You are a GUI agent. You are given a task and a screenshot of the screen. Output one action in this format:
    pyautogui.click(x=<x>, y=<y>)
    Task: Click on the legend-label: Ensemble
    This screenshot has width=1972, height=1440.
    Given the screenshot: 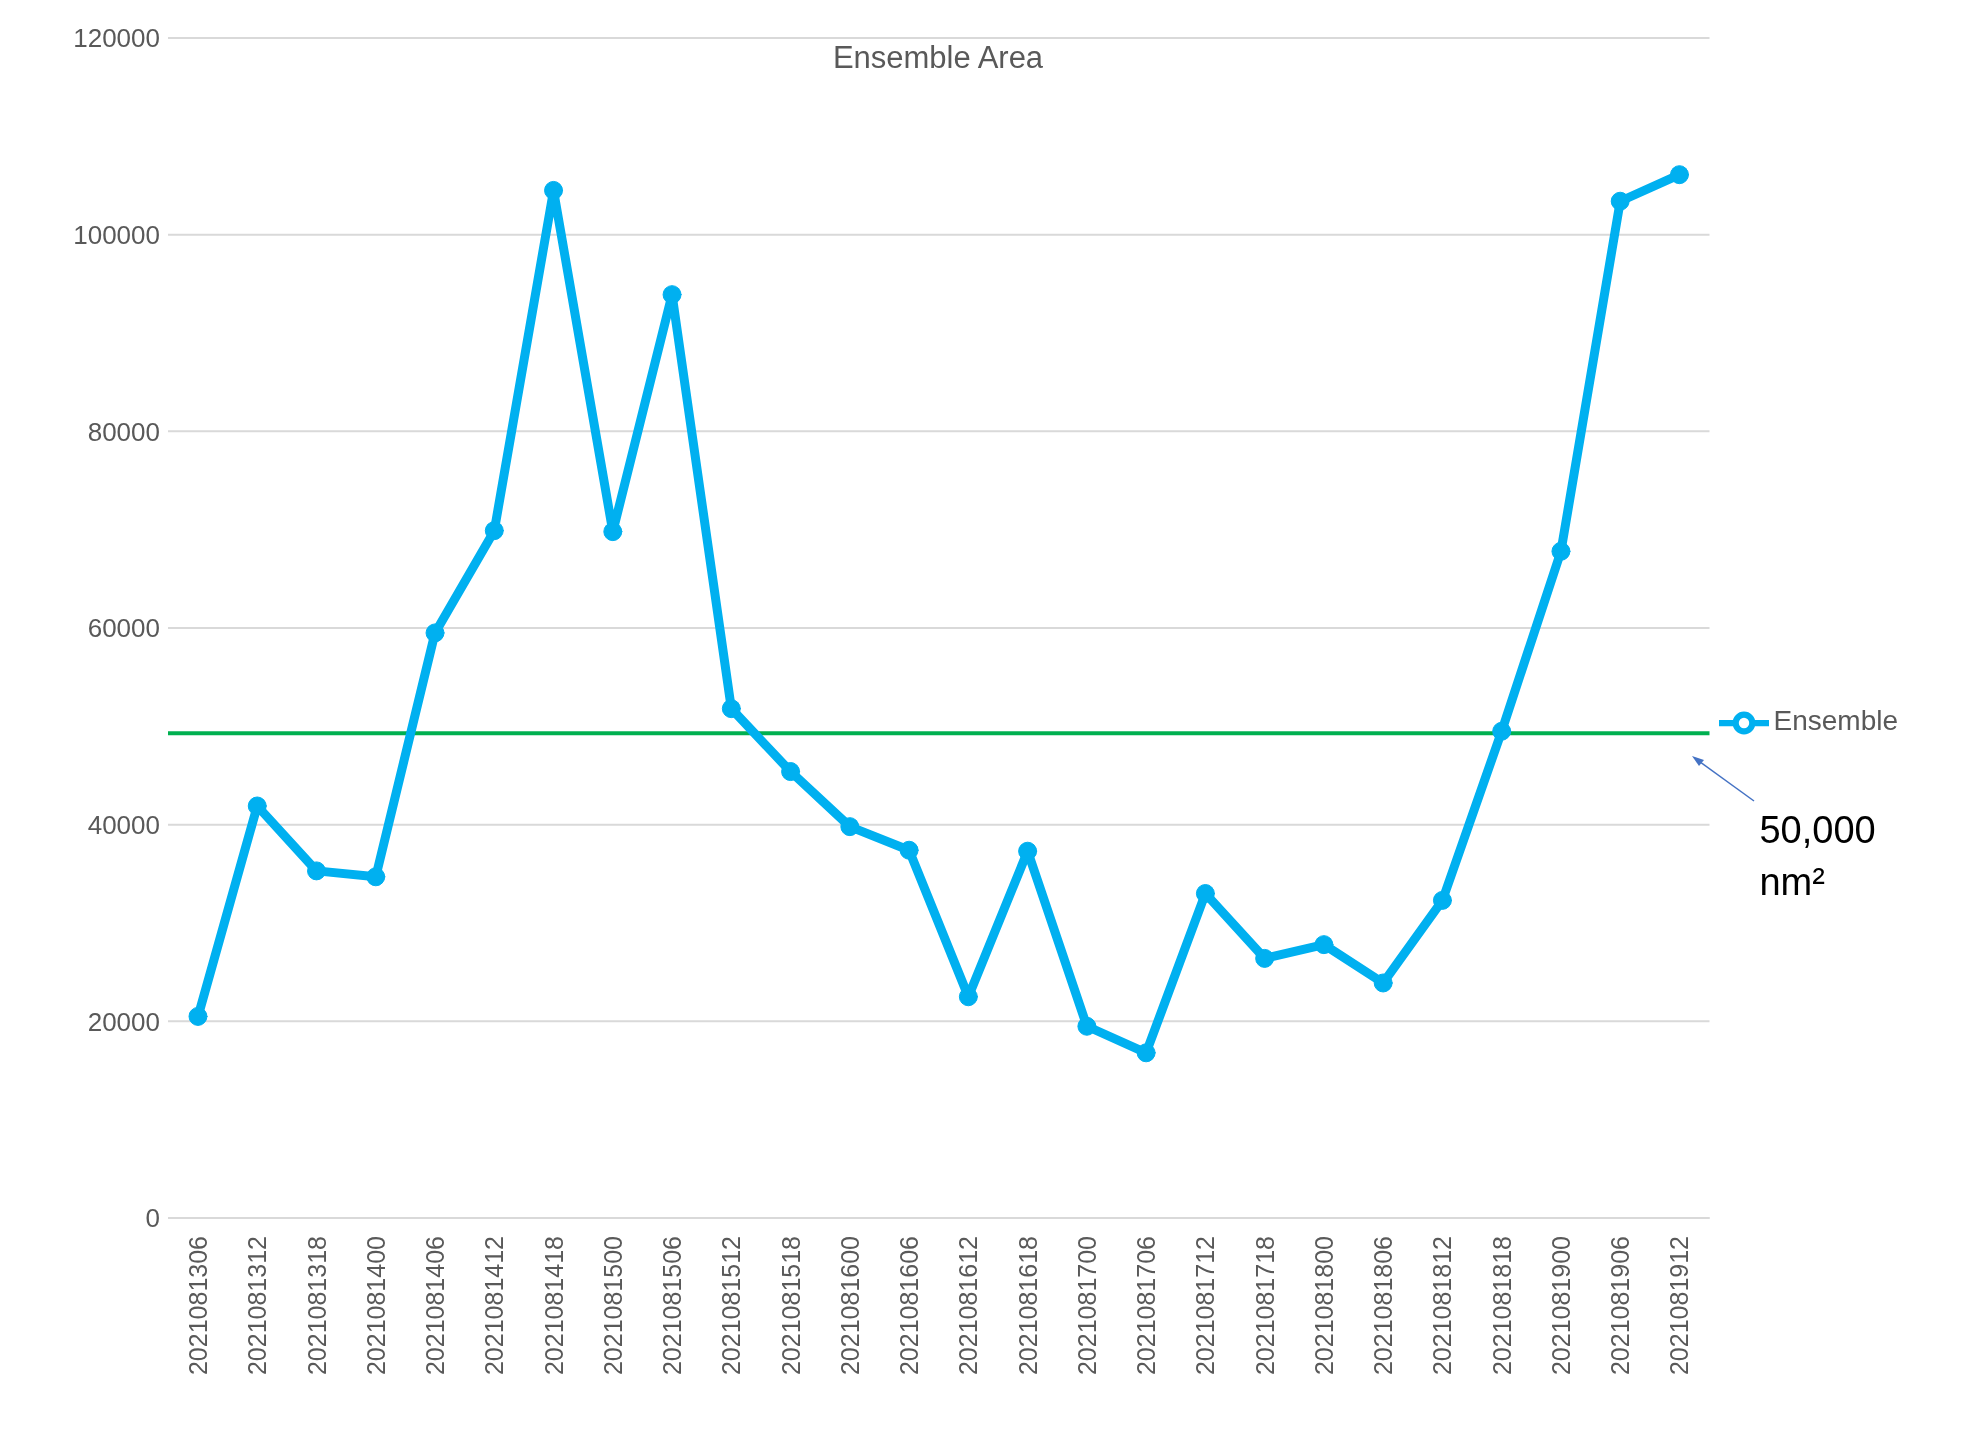 What is the action you would take?
    pyautogui.click(x=1835, y=721)
    